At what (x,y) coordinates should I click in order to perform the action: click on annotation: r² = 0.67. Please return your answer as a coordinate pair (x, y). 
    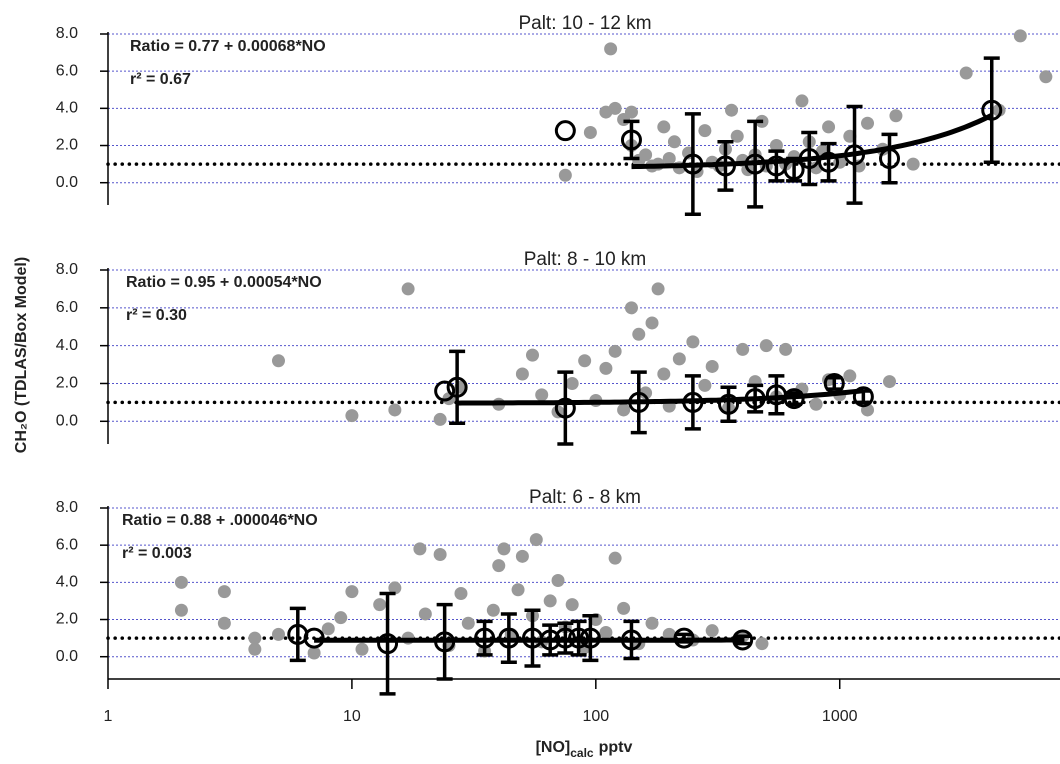
    Looking at the image, I should click on (160, 79).